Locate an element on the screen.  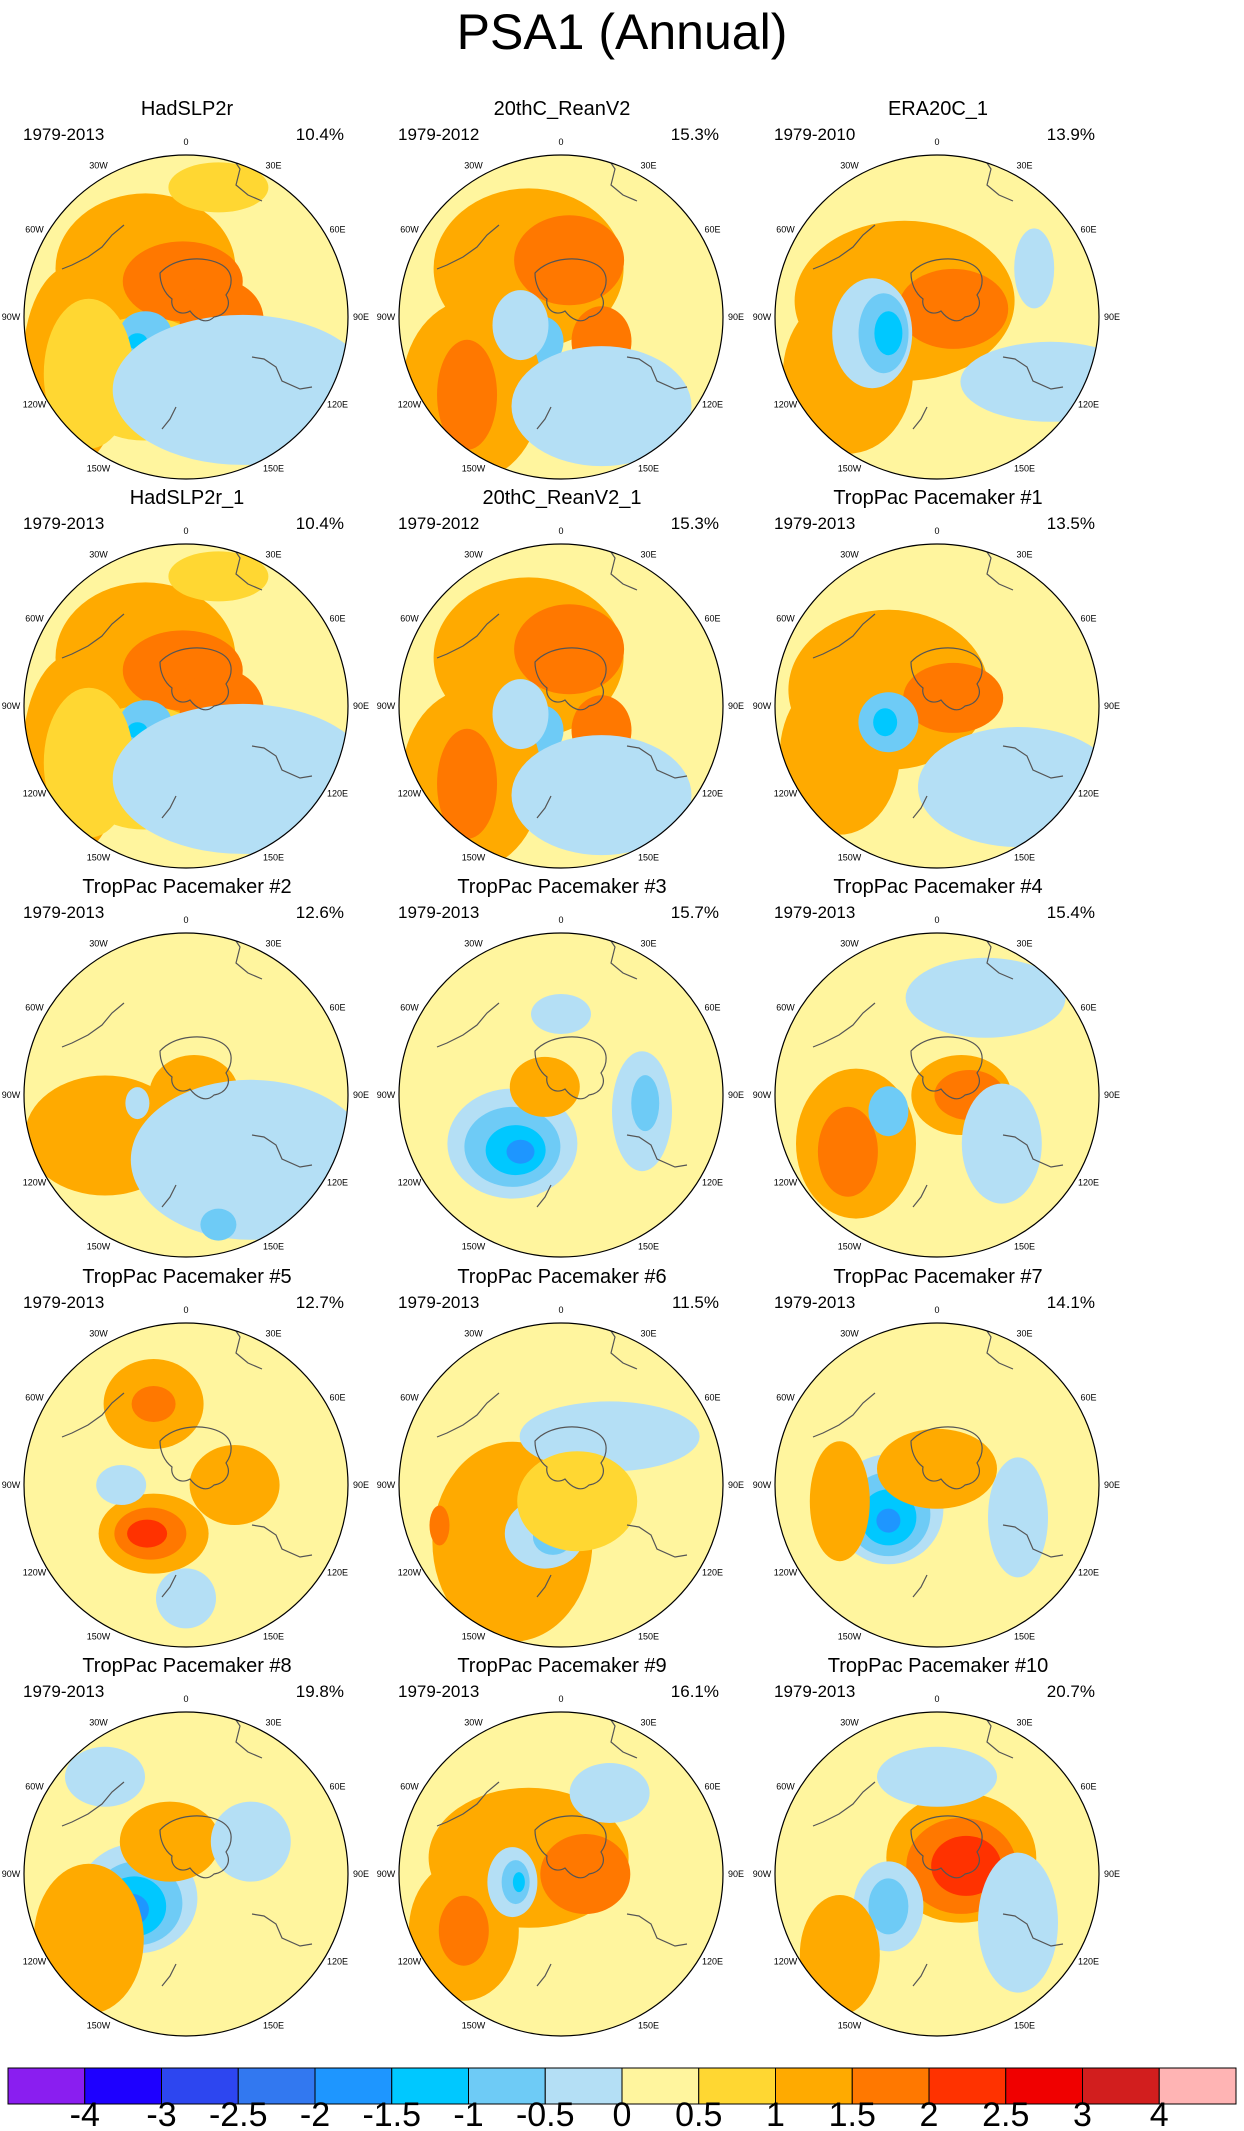
panel-variance-percent: 10.4% is located at coordinates (319, 523).